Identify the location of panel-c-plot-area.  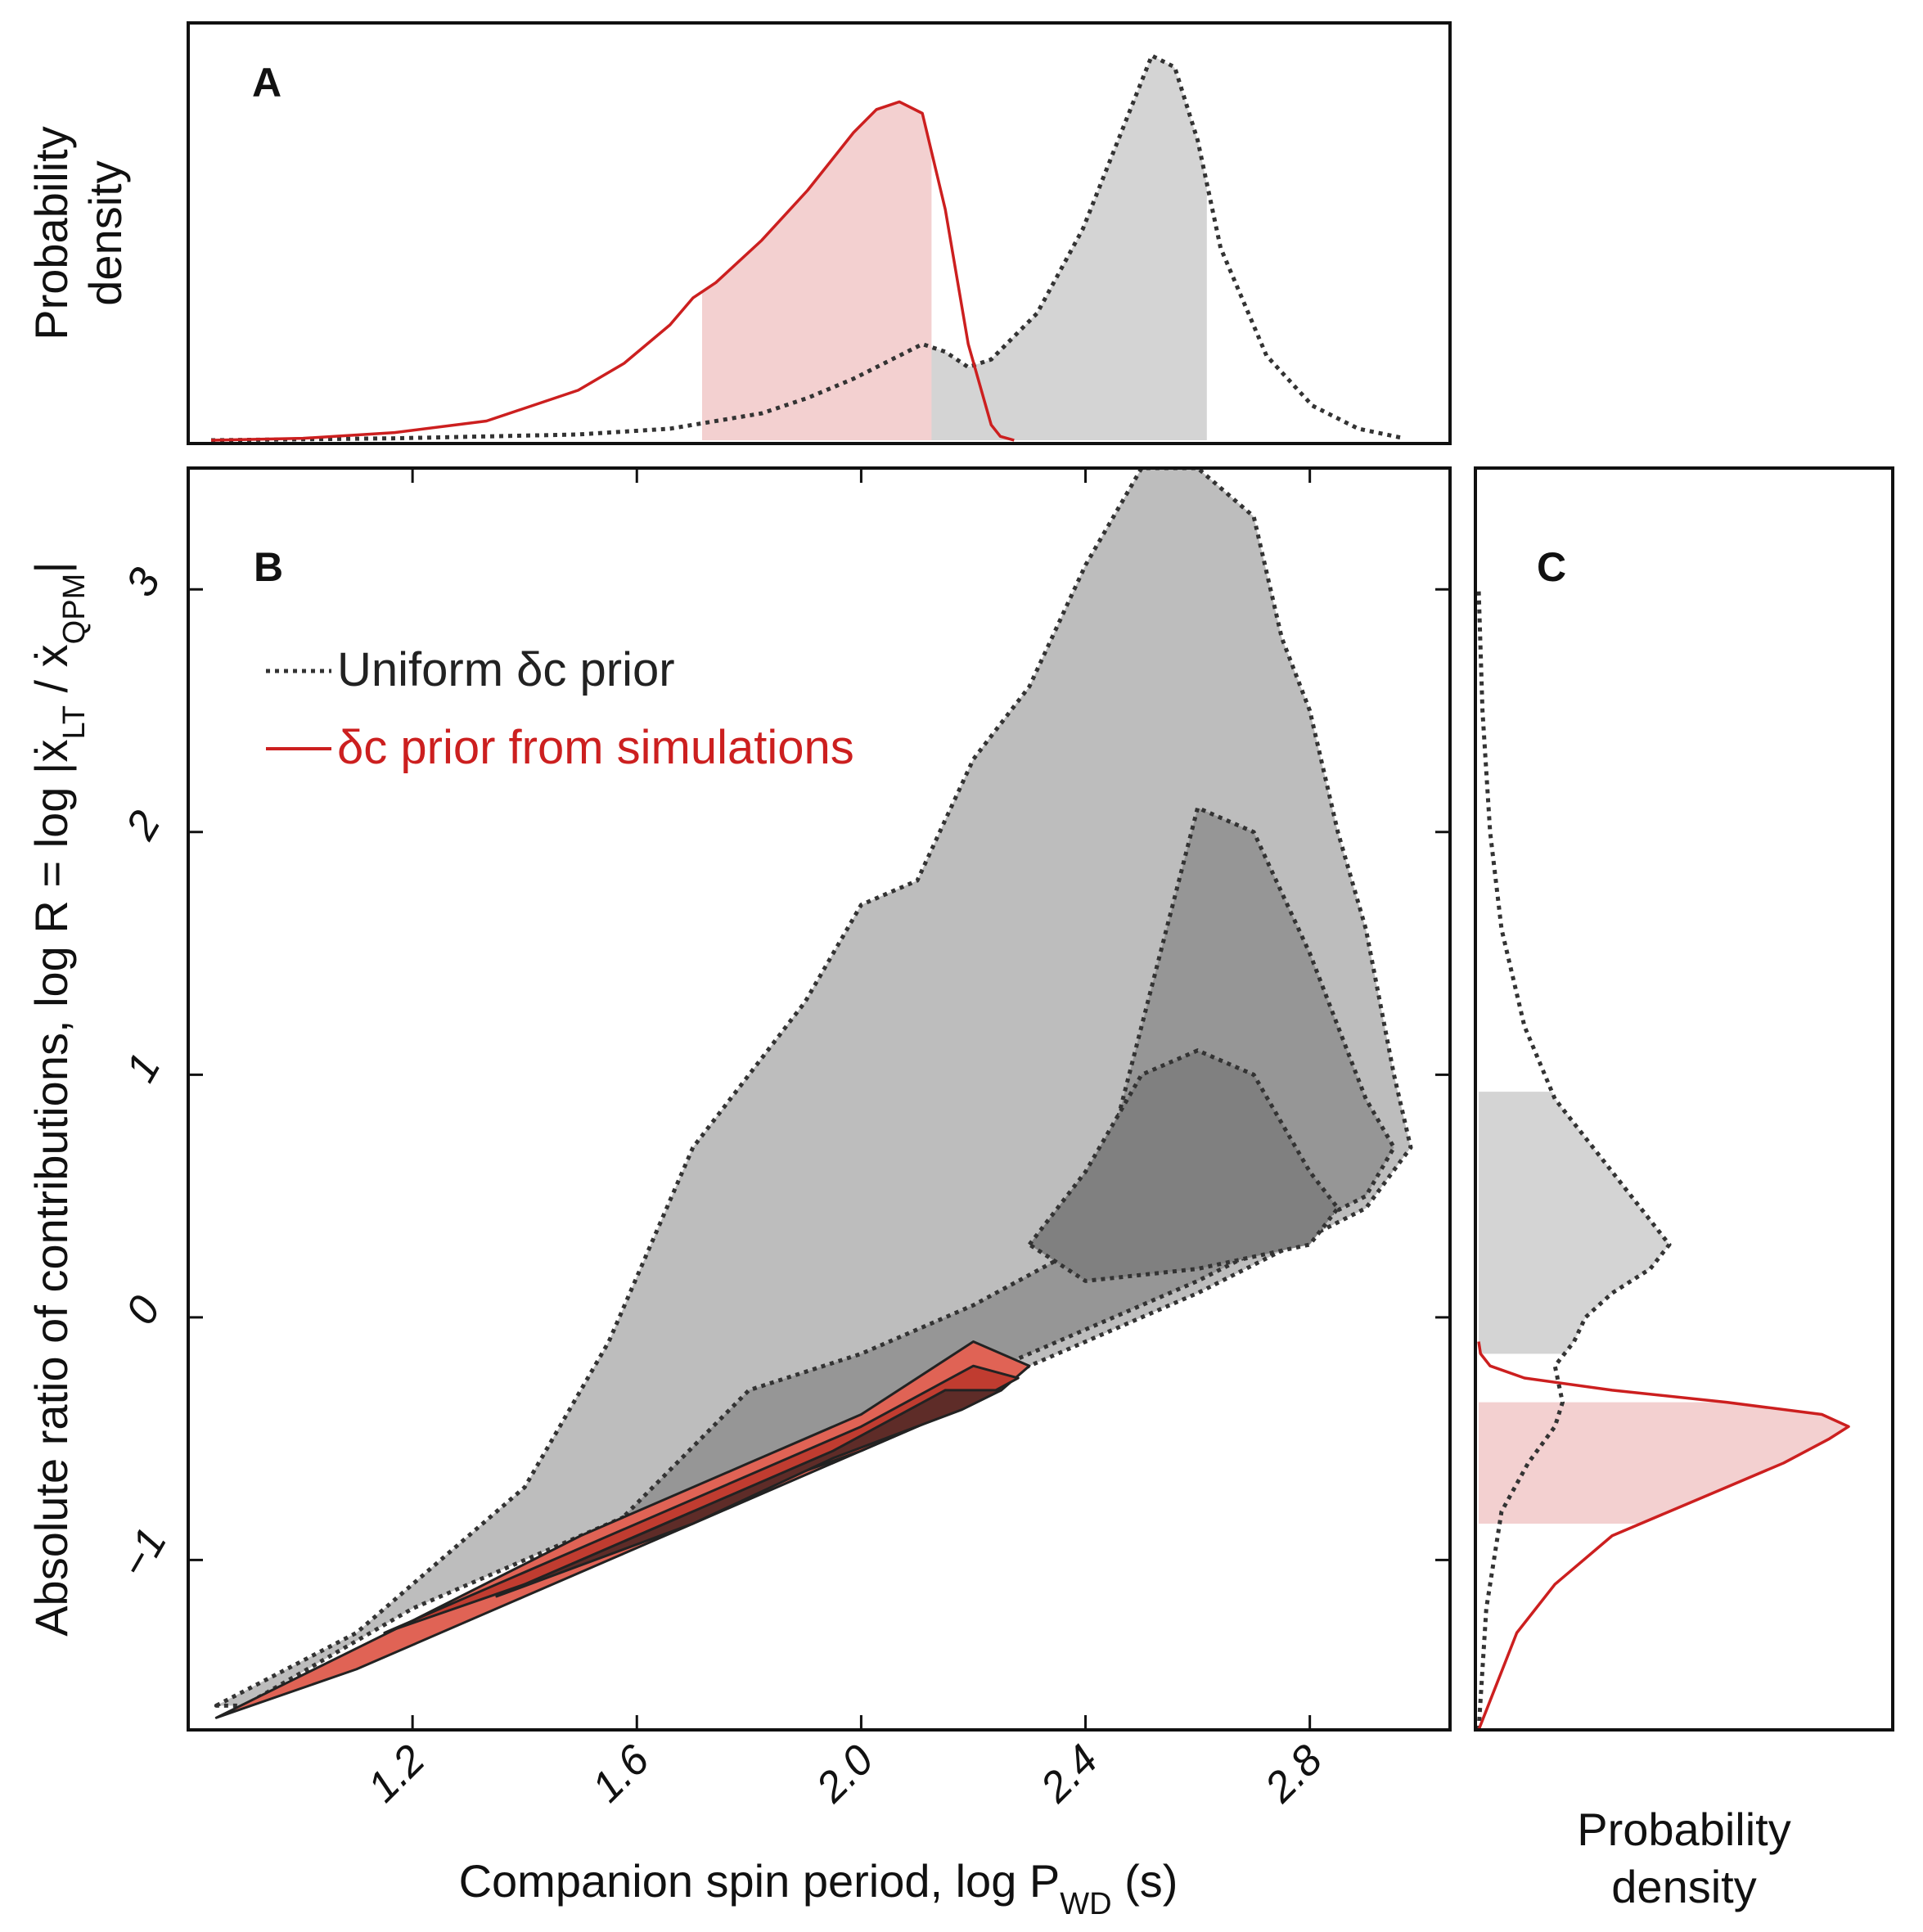
(1663, 1159).